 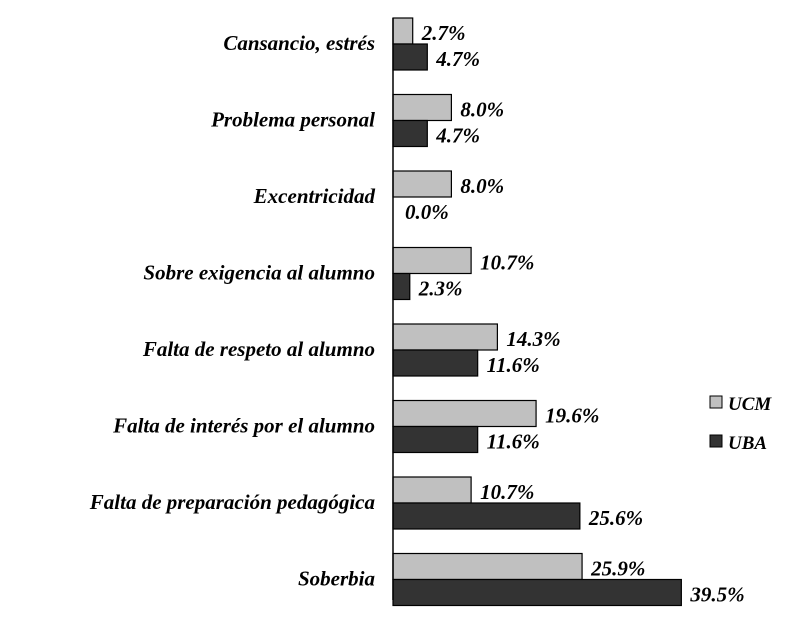 I want to click on value-label-uba-falta-de-respeto-al-alumno: 11.6%, so click(x=513, y=365).